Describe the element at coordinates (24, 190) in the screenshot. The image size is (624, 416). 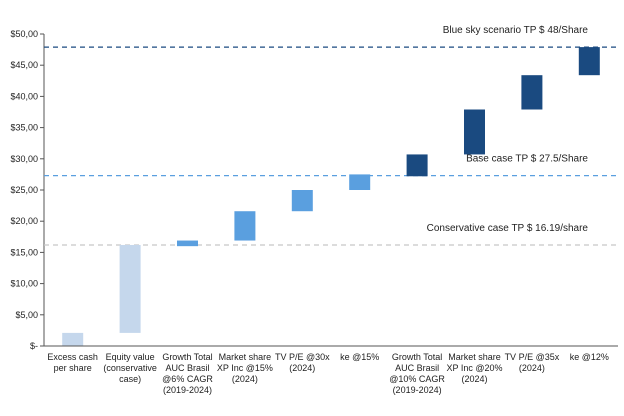
I see `y-tick-label: $25,00` at that location.